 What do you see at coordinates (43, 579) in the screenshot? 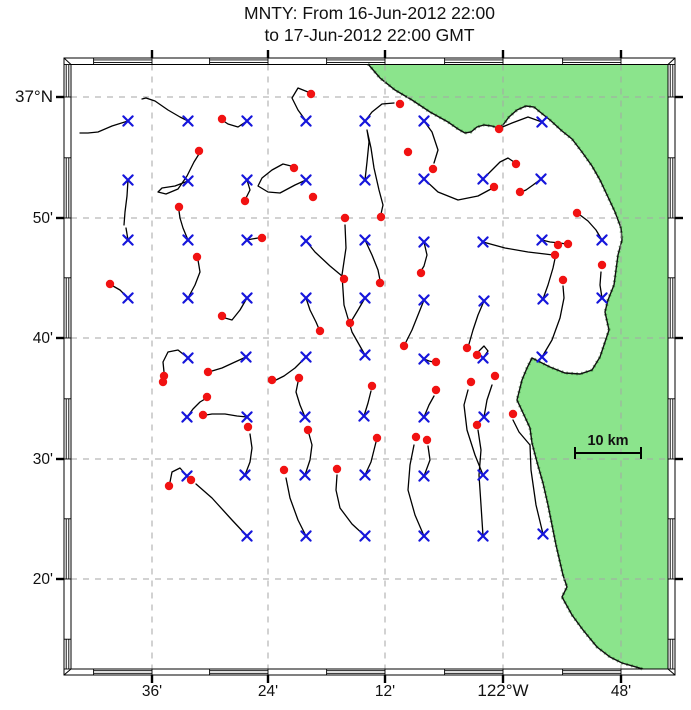
I see `y-tick-label: 20'` at bounding box center [43, 579].